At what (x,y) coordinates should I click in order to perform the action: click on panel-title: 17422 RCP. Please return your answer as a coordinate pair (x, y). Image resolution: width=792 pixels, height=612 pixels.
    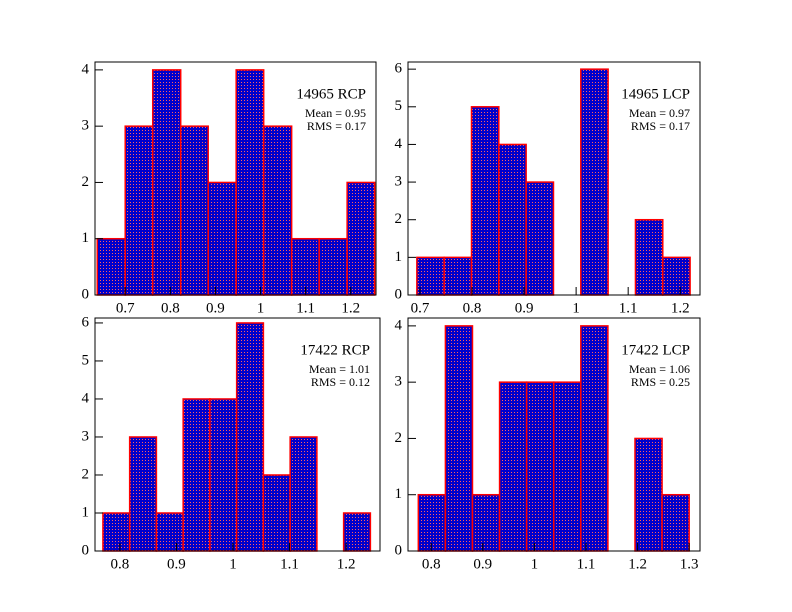
    Looking at the image, I should click on (335, 350).